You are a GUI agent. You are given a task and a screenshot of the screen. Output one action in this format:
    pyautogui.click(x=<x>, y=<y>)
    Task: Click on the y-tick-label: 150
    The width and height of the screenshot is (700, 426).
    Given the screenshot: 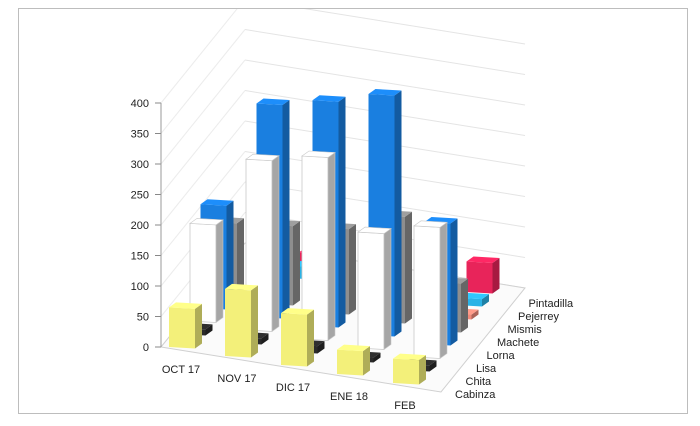 What is the action you would take?
    pyautogui.click(x=140, y=257)
    